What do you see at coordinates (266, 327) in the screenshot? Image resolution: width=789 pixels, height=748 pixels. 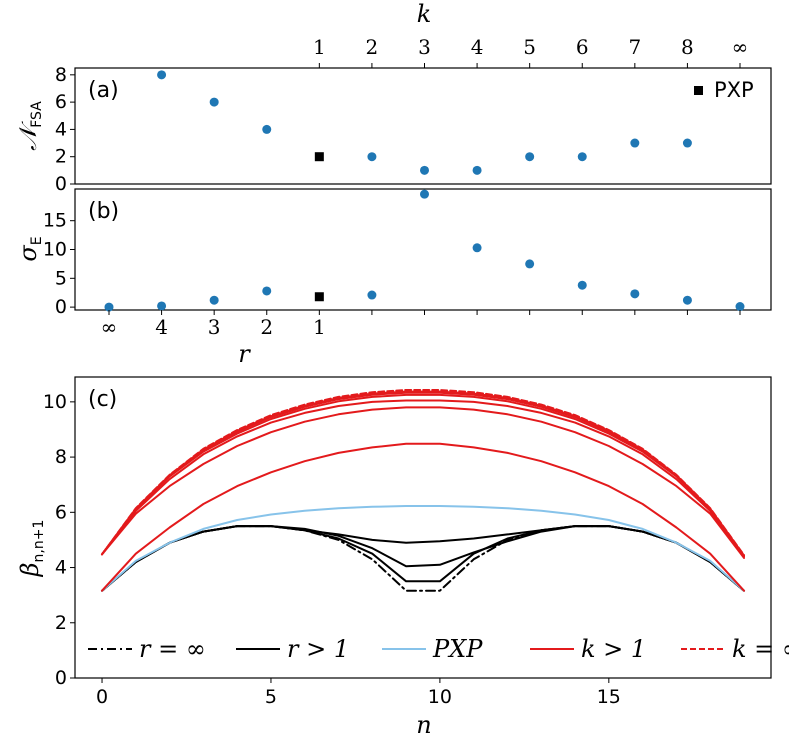 I see `bottom-tick-label: 2` at bounding box center [266, 327].